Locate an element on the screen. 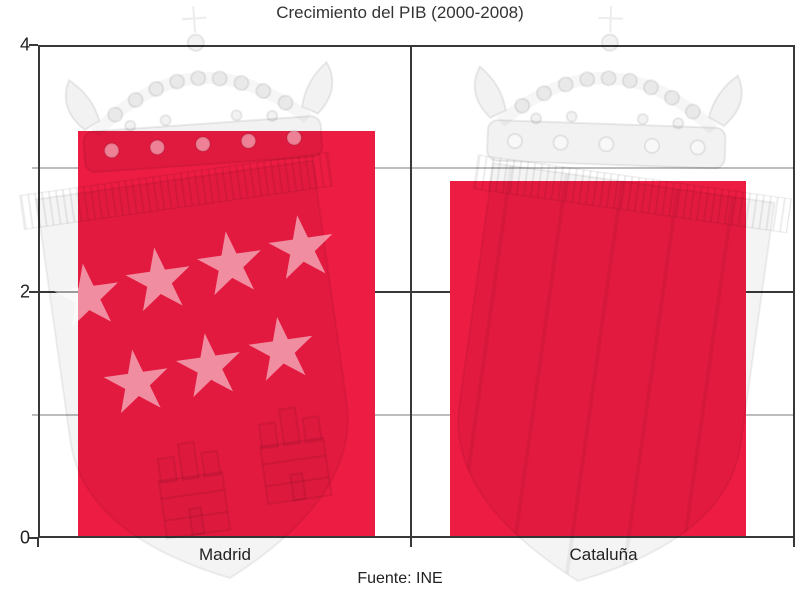  category-label-madrid: Madrid is located at coordinates (225, 554).